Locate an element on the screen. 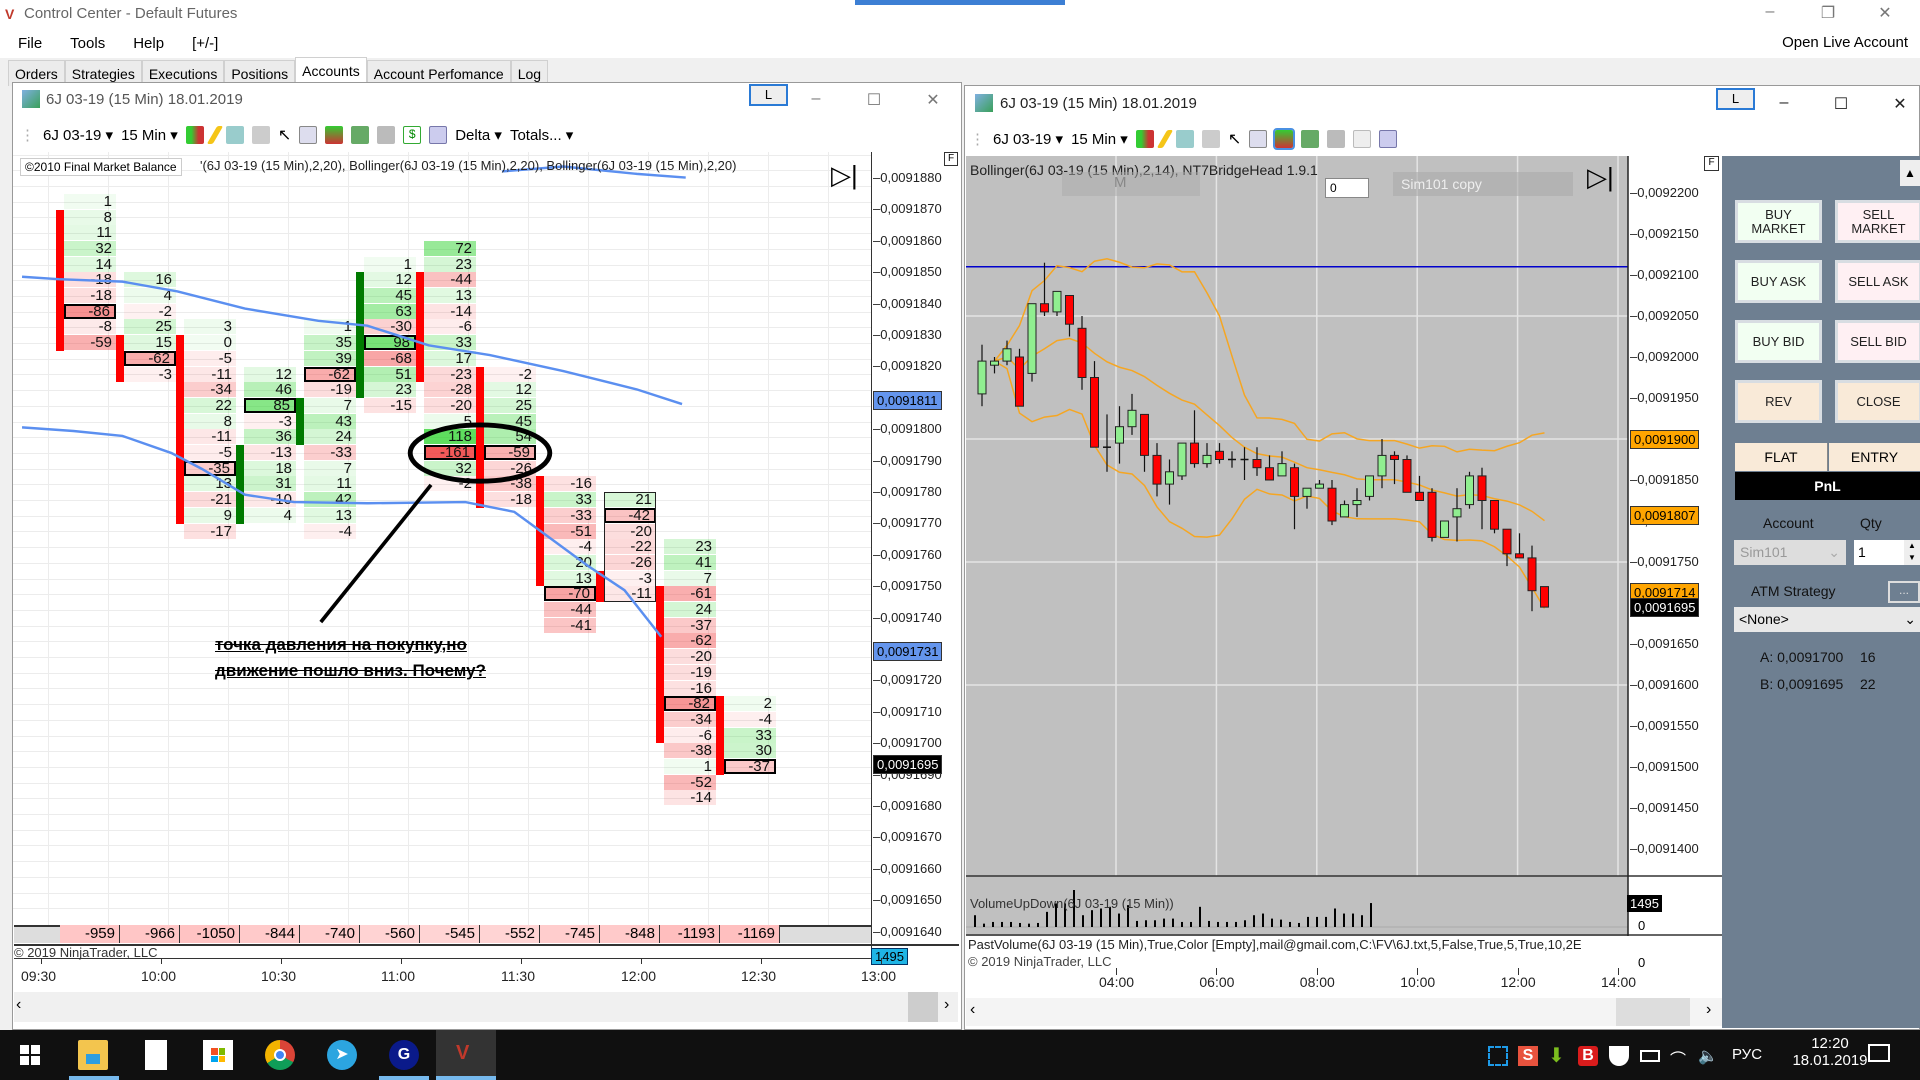  right-f-button: F is located at coordinates (1711, 163).